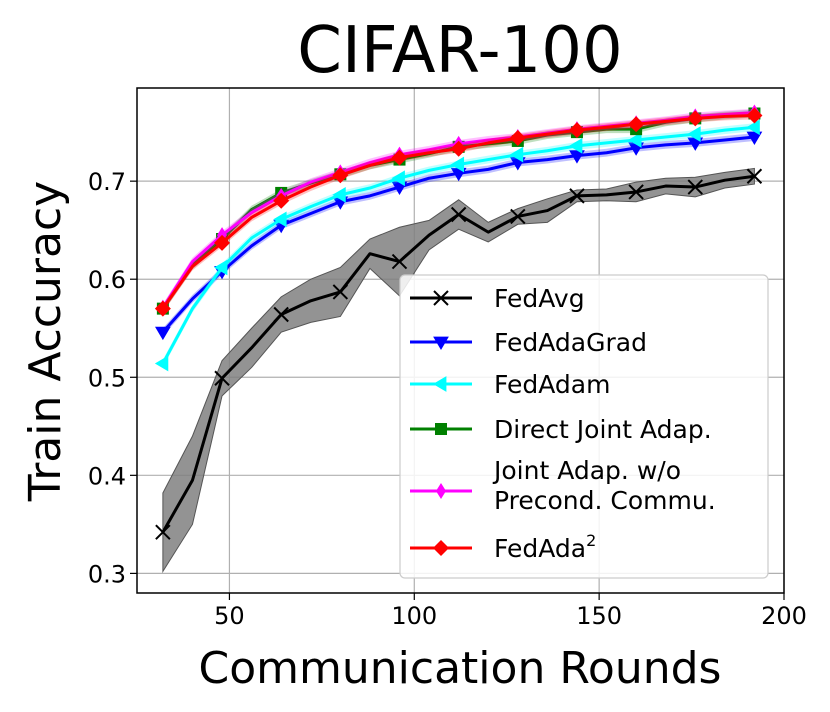 The height and width of the screenshot is (712, 830). Describe the element at coordinates (605, 500) in the screenshot. I see `legend-label: Precond. Commu.` at that location.